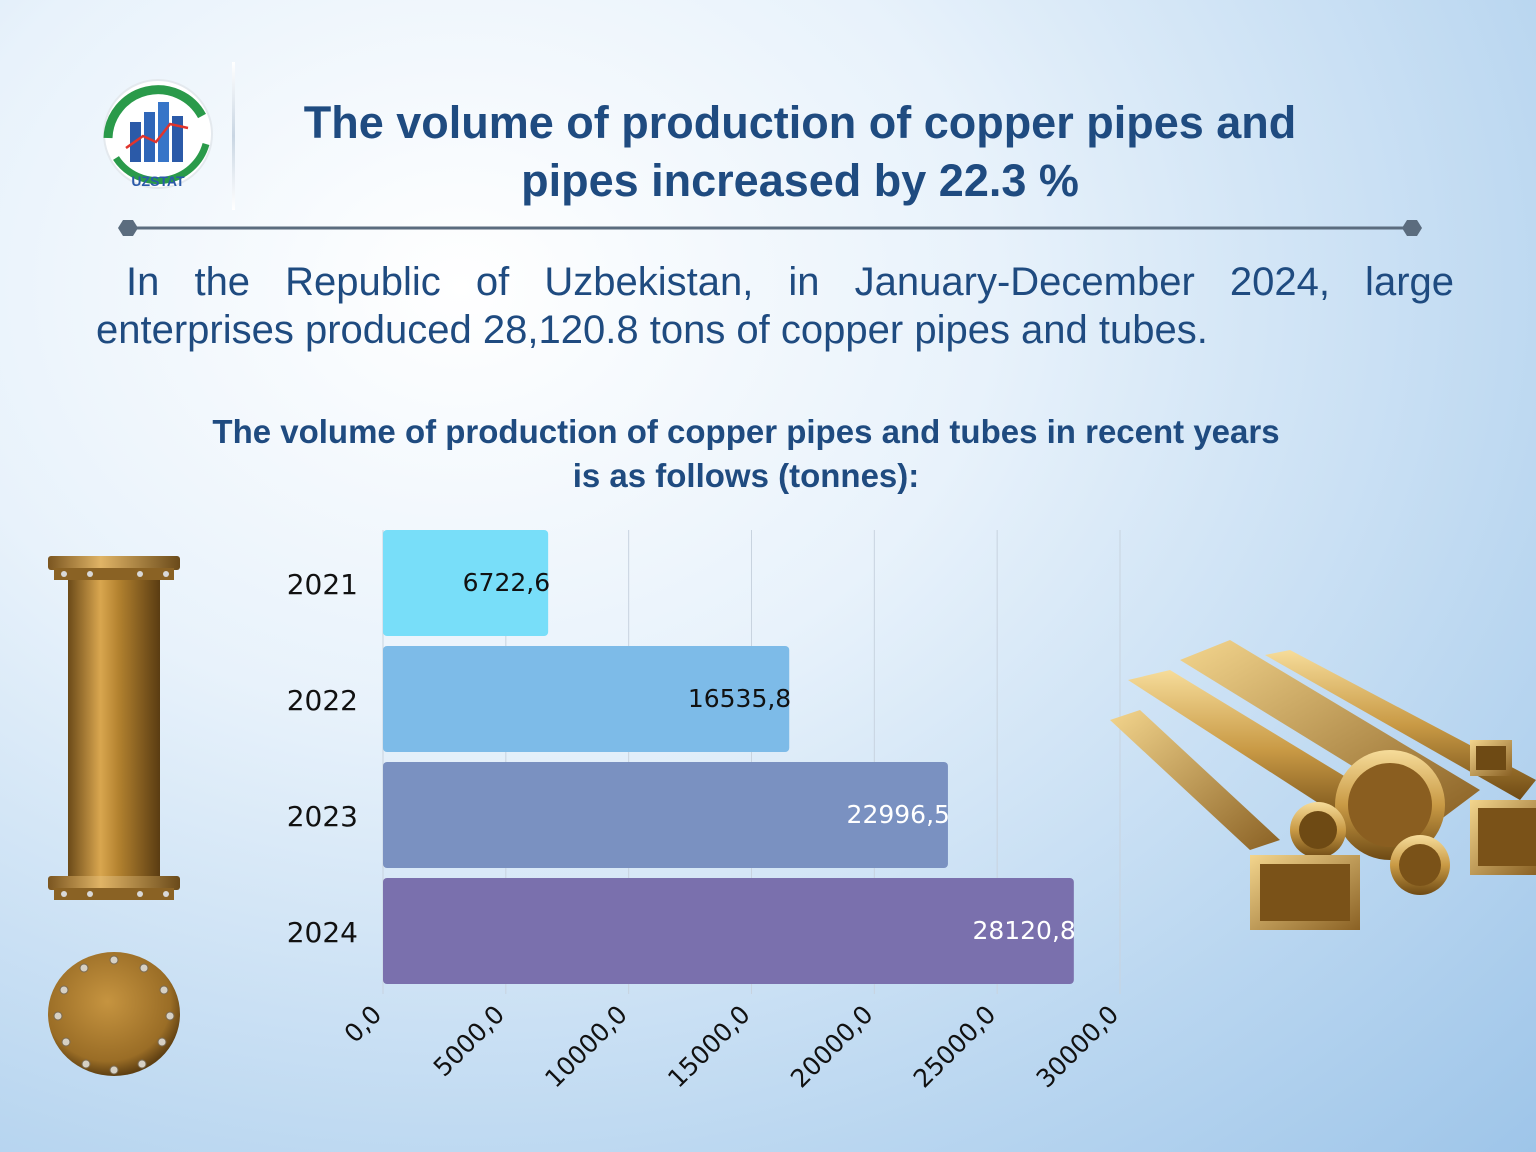  Describe the element at coordinates (800, 180) in the screenshot. I see `page-title-line-2: pipes increased by 22.3 %` at that location.